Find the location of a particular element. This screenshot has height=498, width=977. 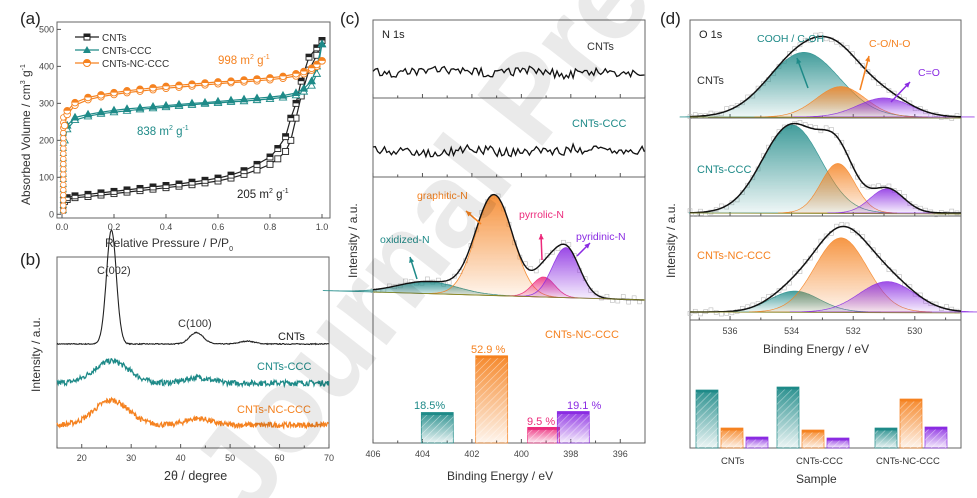

y-tick-label: 0 is located at coordinates (51, 214).